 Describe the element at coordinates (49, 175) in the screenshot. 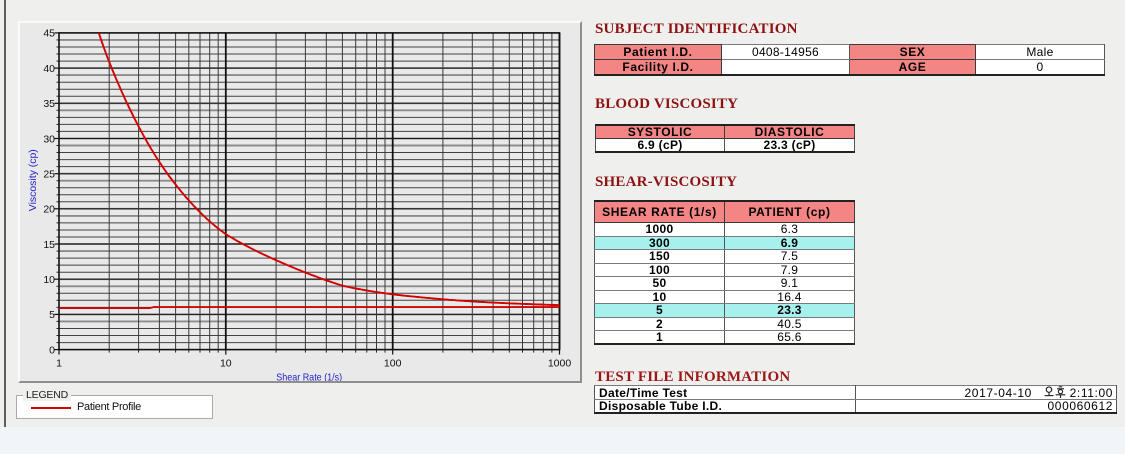

I see `svg-text: 25` at that location.